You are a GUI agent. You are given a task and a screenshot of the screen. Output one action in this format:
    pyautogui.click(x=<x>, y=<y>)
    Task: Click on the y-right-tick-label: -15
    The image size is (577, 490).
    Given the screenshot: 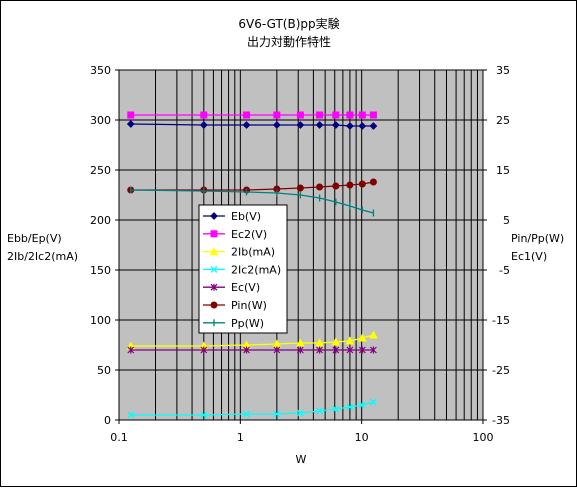 What is the action you would take?
    pyautogui.click(x=501, y=320)
    